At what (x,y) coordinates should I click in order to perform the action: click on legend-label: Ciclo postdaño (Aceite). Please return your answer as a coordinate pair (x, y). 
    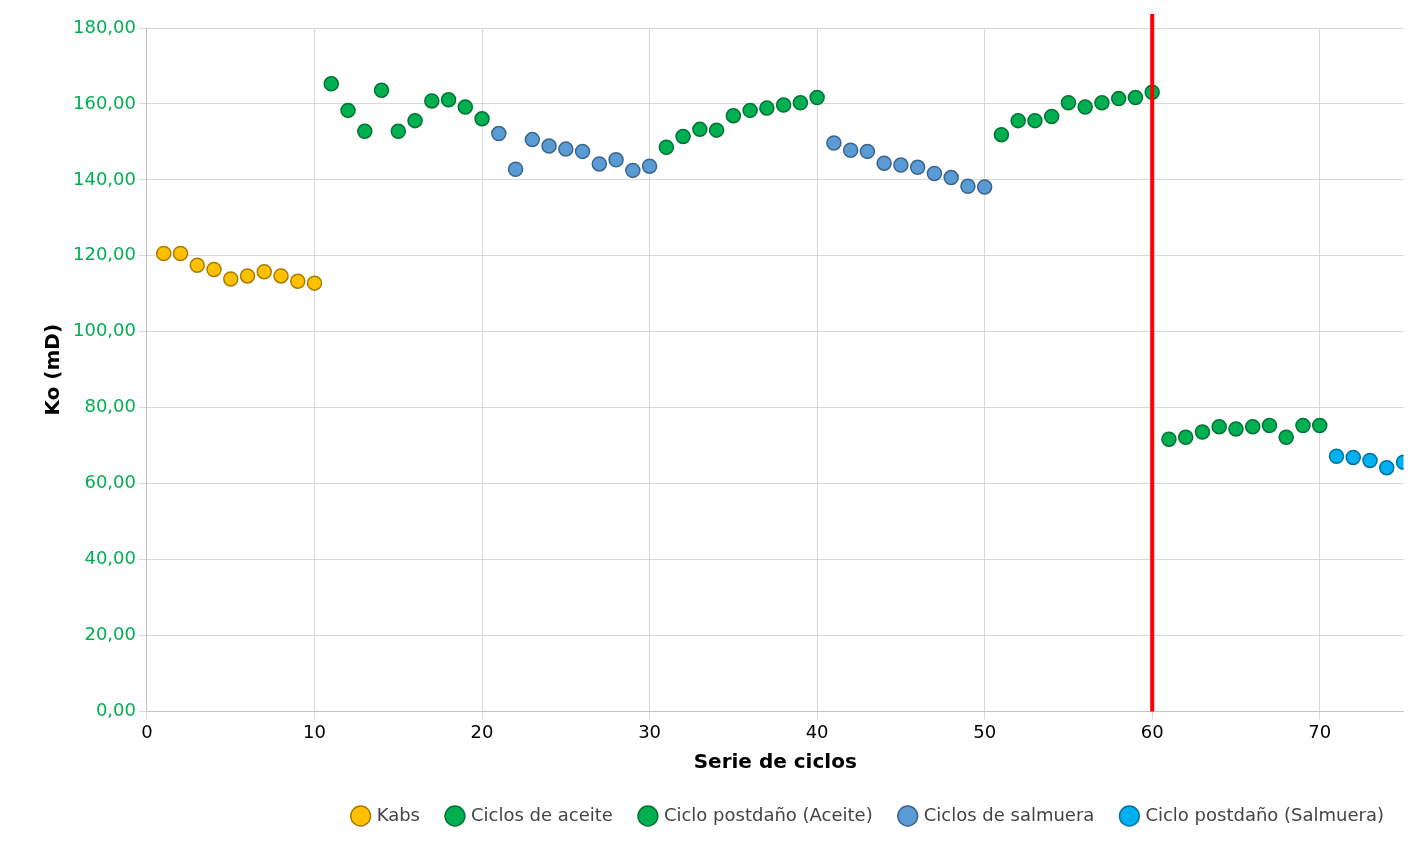
    Looking at the image, I should click on (768, 814).